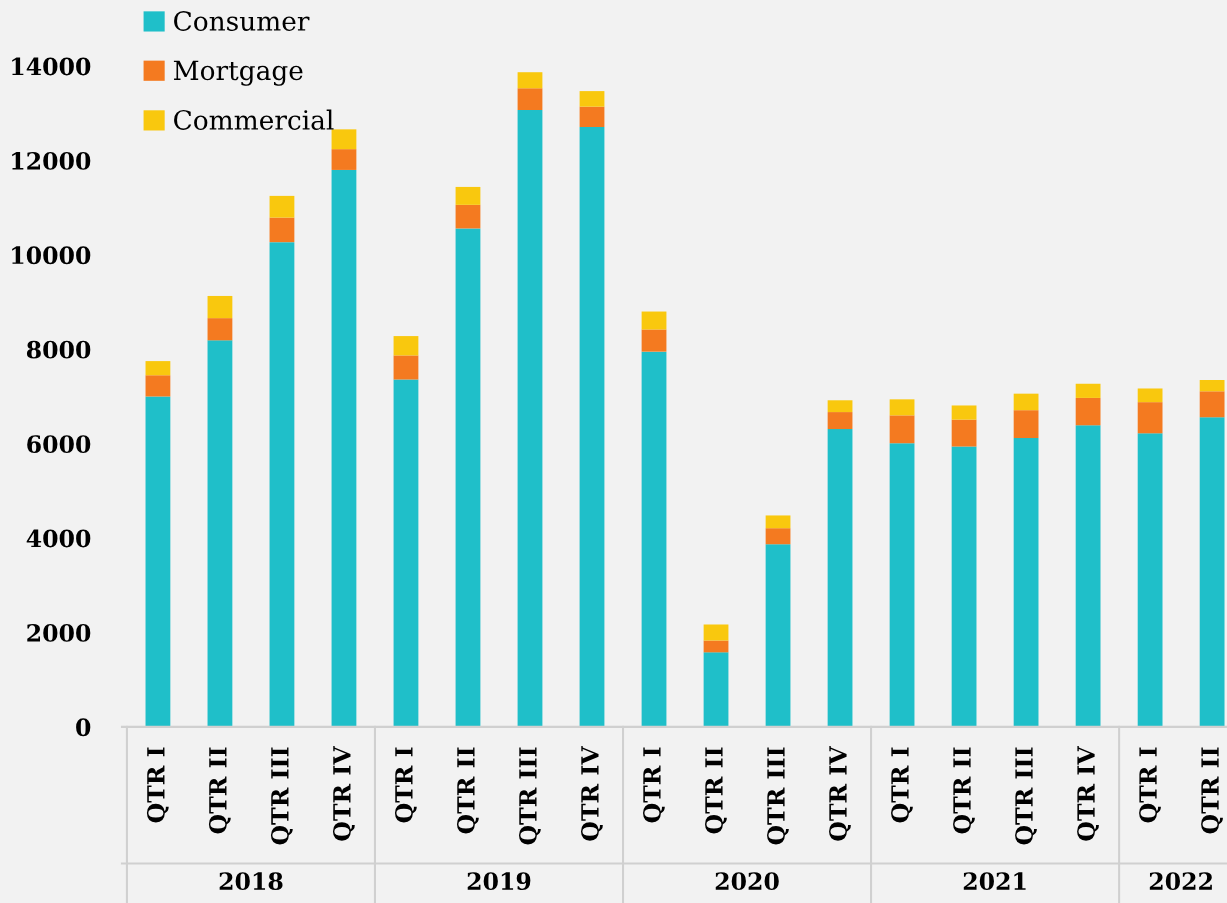 Image resolution: width=1227 pixels, height=903 pixels. What do you see at coordinates (238, 73) in the screenshot?
I see `legend-label: Mortgage` at bounding box center [238, 73].